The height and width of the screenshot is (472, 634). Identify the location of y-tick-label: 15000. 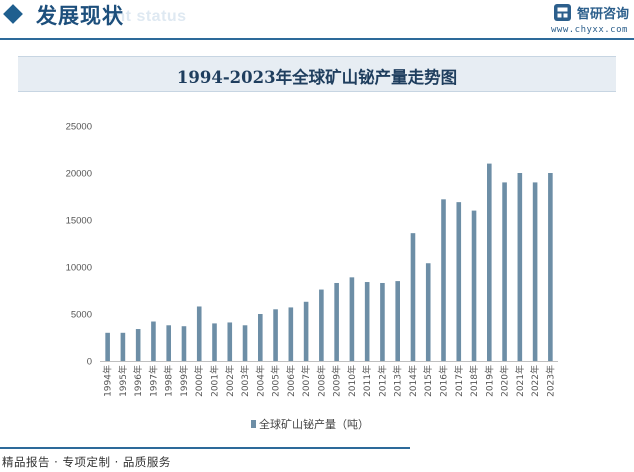
(79, 221).